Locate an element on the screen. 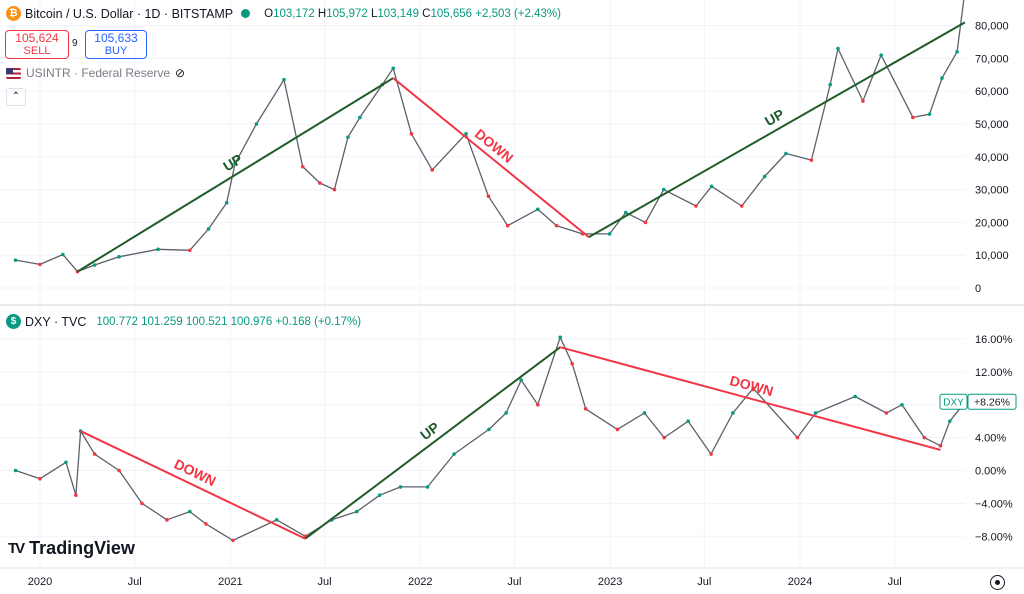 The width and height of the screenshot is (1024, 594). time-axis-label: 2022 is located at coordinates (420, 582).